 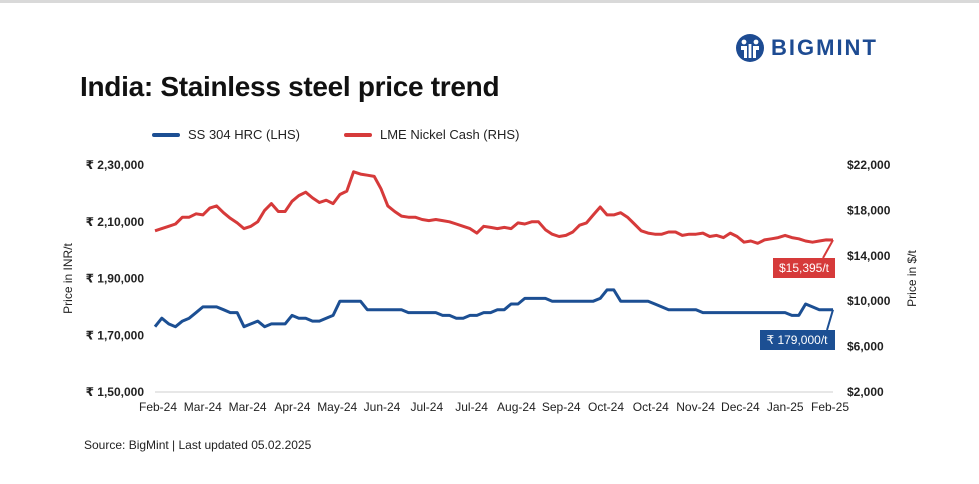 I want to click on left-tick-label: ₹ 1,90,000, so click(x=115, y=279).